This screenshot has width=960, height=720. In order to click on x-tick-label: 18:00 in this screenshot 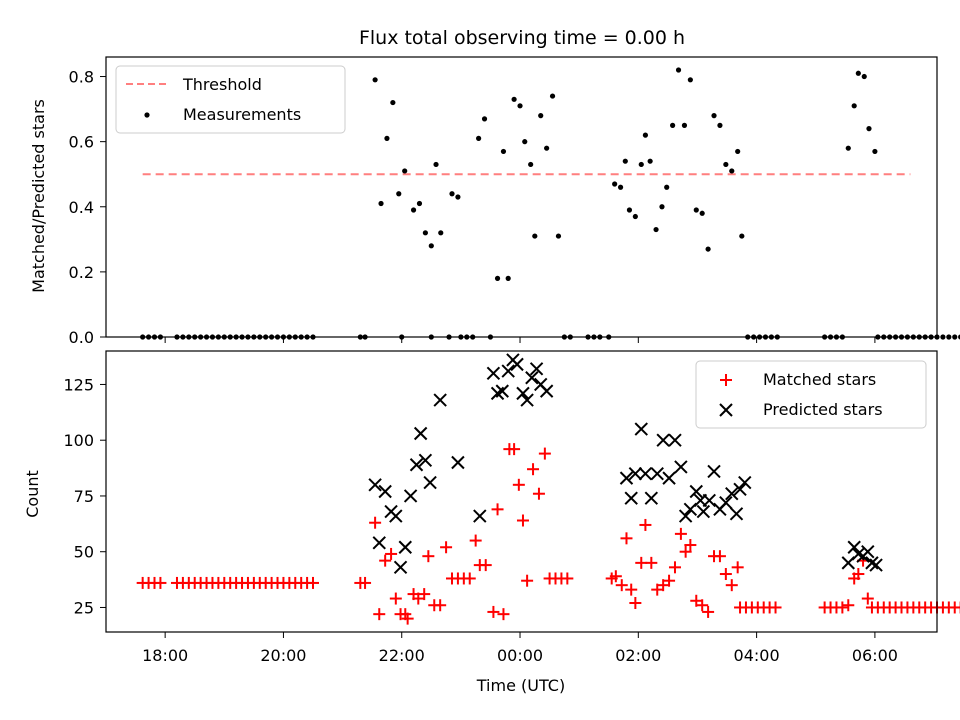, I will do `click(165, 655)`.